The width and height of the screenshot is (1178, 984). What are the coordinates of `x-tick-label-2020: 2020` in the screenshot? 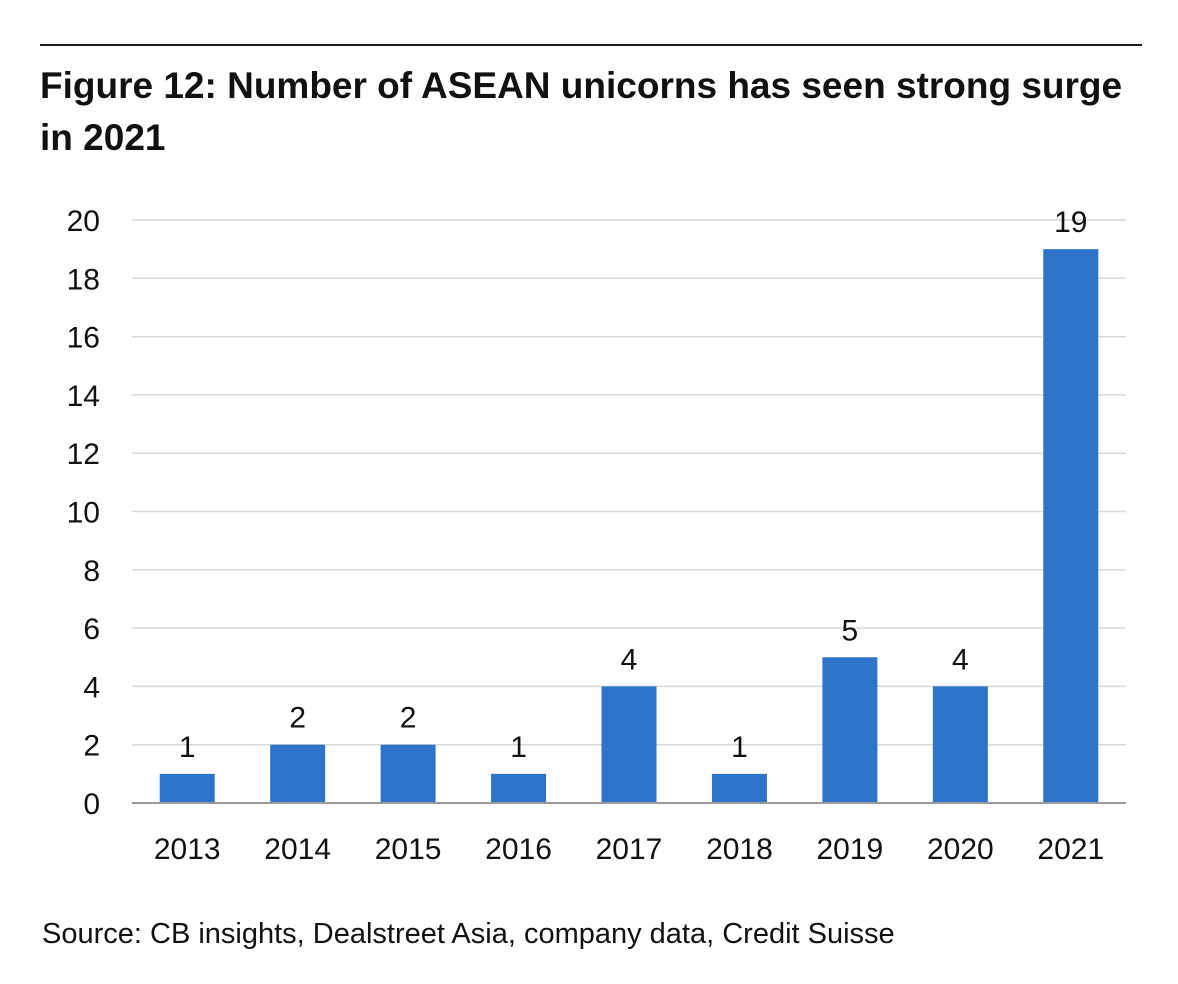 It's located at (960, 849).